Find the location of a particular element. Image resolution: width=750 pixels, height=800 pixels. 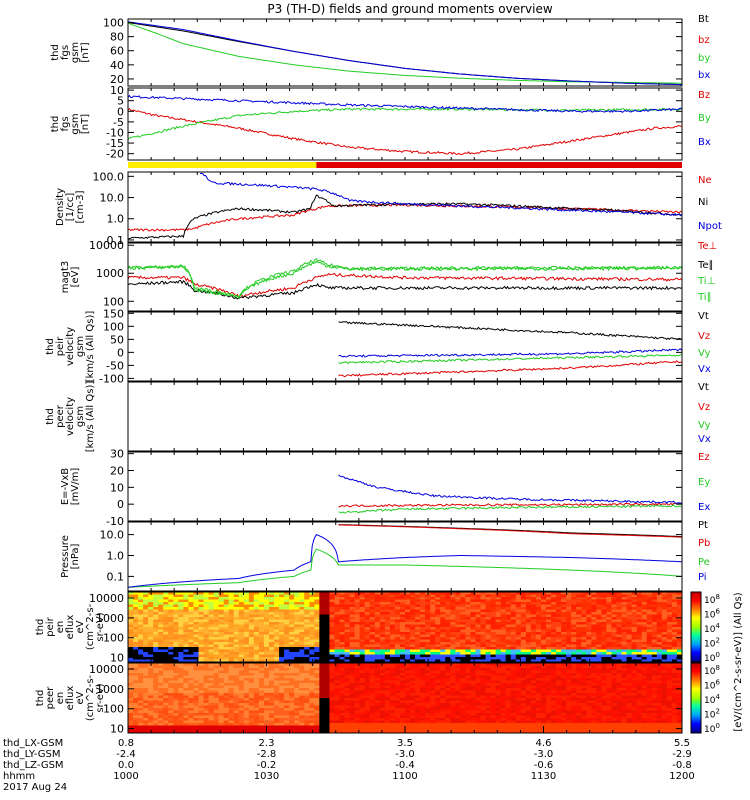

series-Te⊥-line is located at coordinates (405, 285).